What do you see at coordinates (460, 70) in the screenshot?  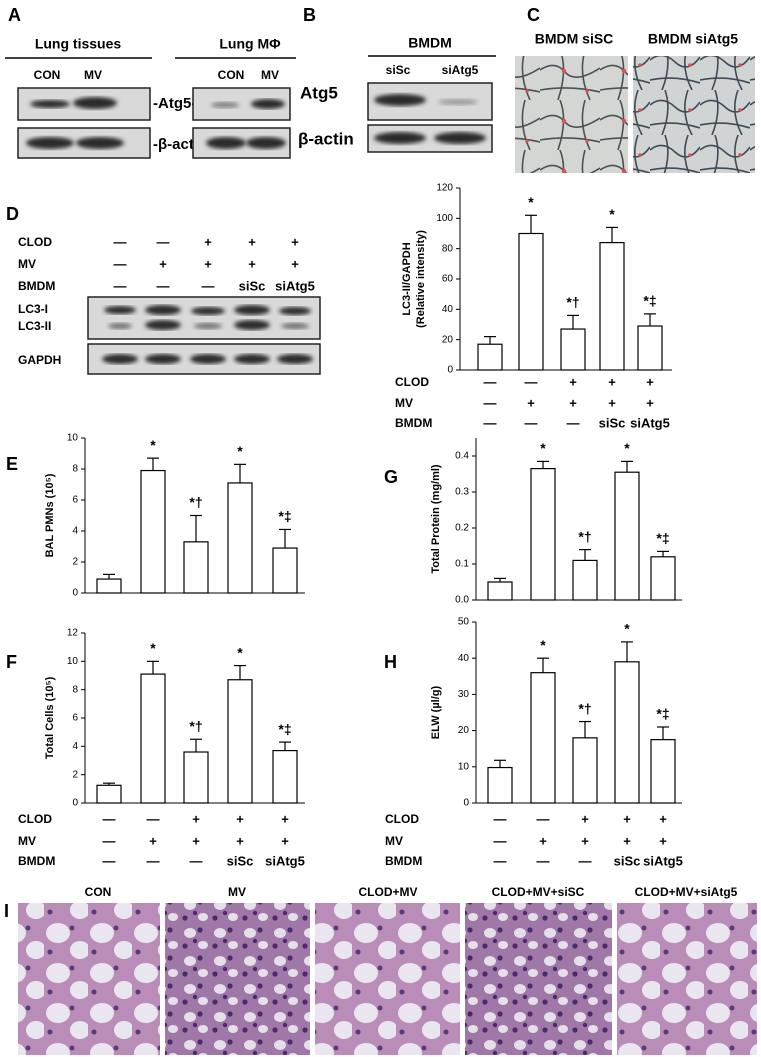 I see `lane-label: siAtg5` at bounding box center [460, 70].